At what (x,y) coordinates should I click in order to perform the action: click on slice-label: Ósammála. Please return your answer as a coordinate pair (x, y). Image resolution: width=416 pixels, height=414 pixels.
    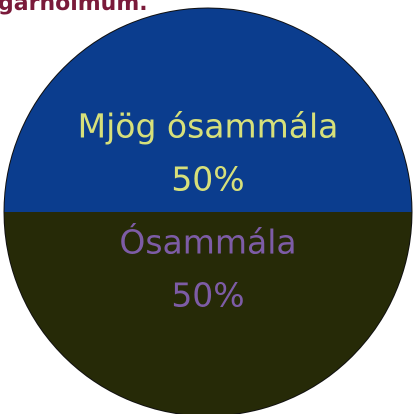
    Looking at the image, I should click on (207, 242).